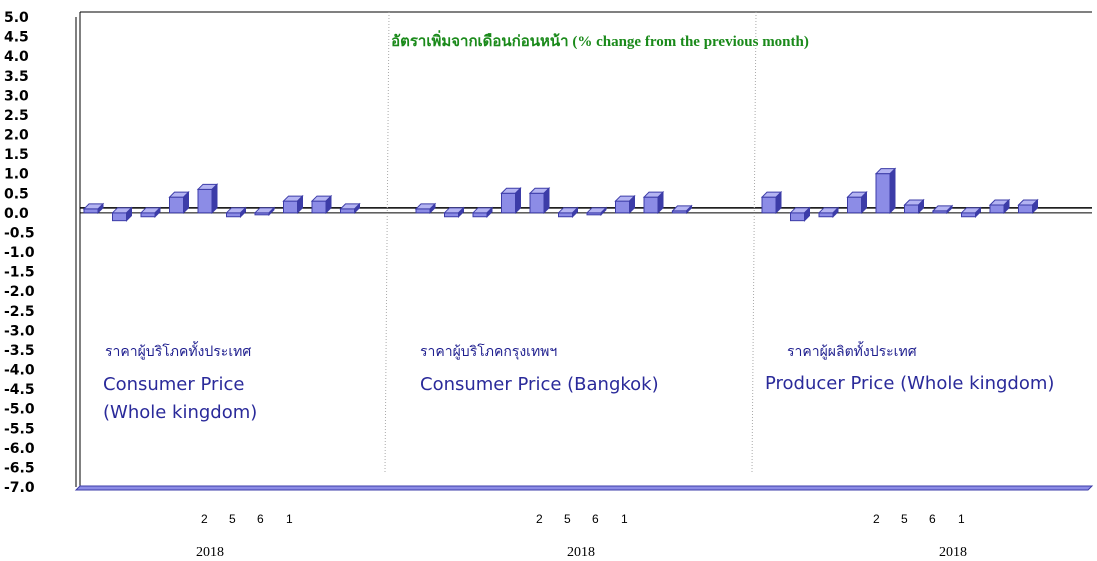 This screenshot has height=561, width=1097. What do you see at coordinates (584, 488) in the screenshot?
I see `chart-floor` at bounding box center [584, 488].